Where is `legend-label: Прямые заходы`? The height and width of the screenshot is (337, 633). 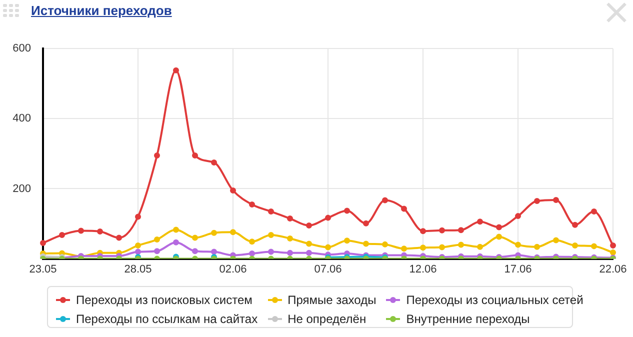 legend-label: Прямые заходы is located at coordinates (332, 299).